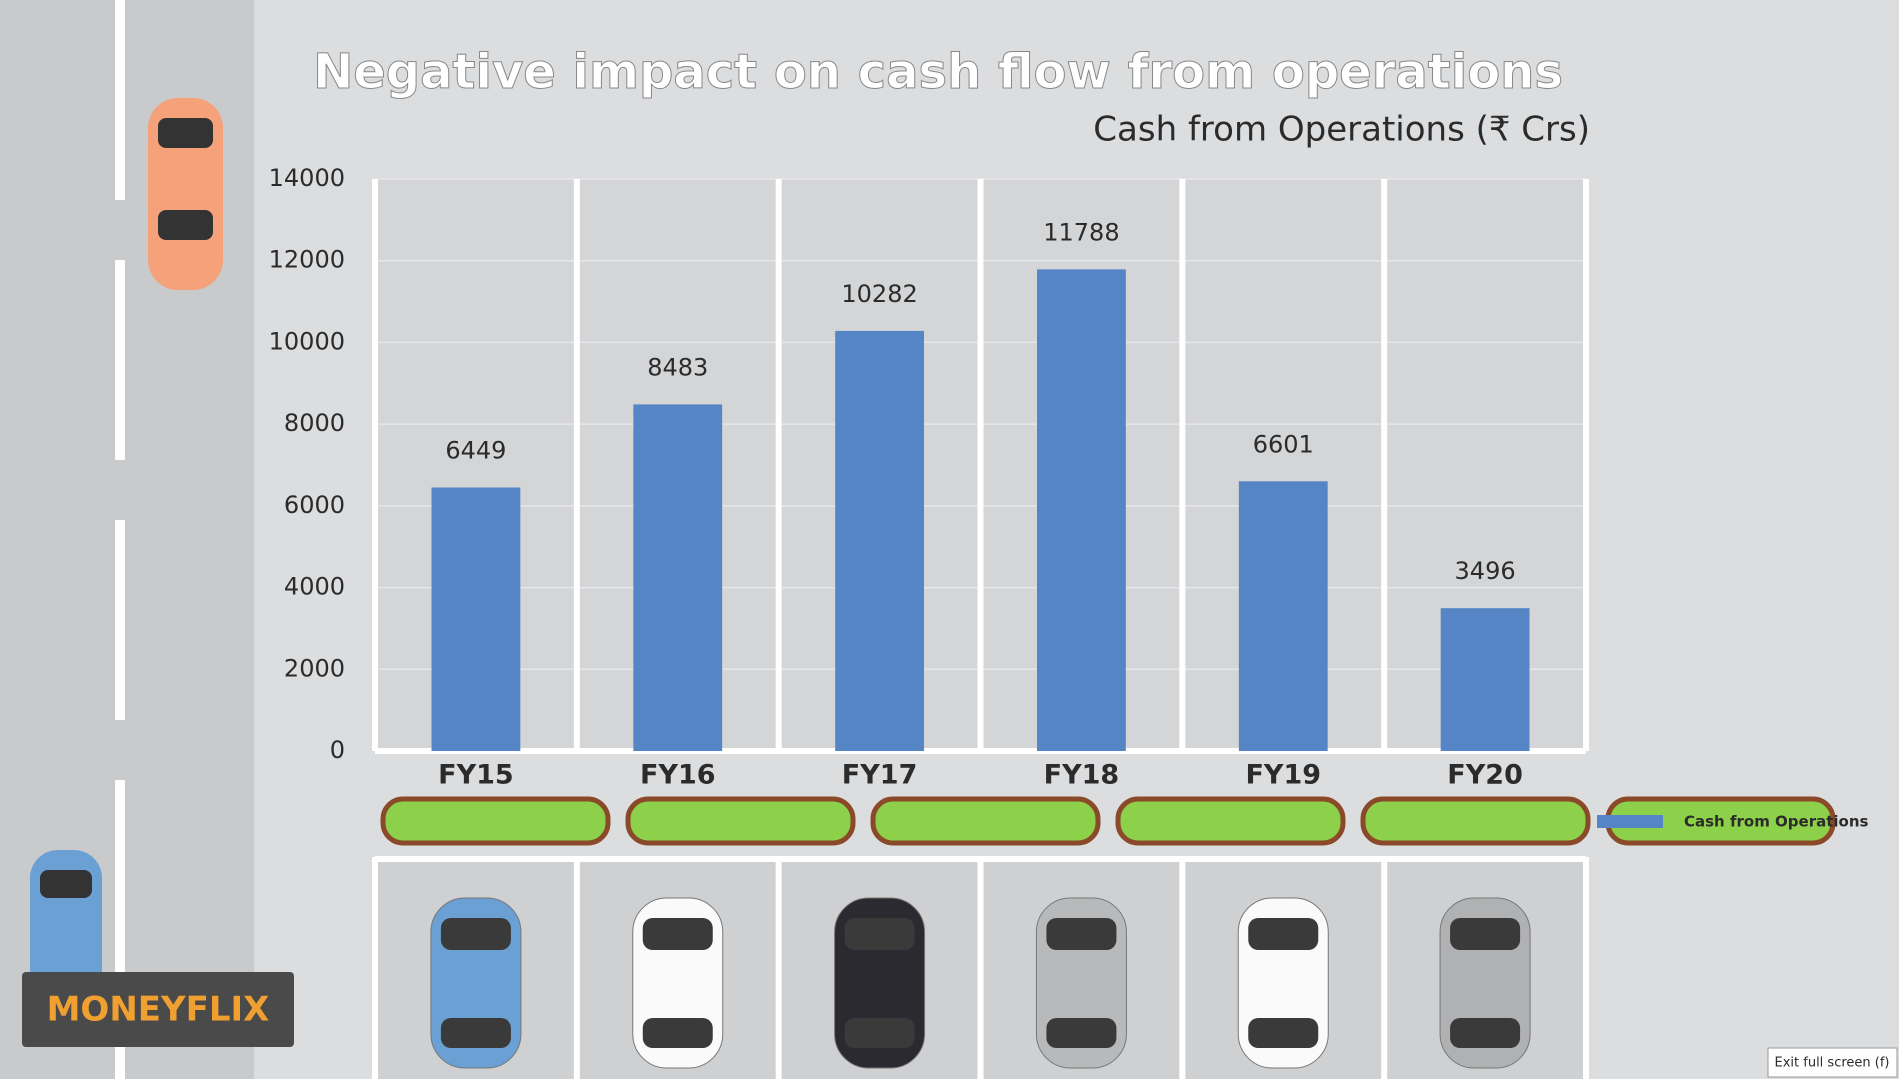 The image size is (1899, 1079). I want to click on legend-label: Cash from Operations, so click(1776, 822).